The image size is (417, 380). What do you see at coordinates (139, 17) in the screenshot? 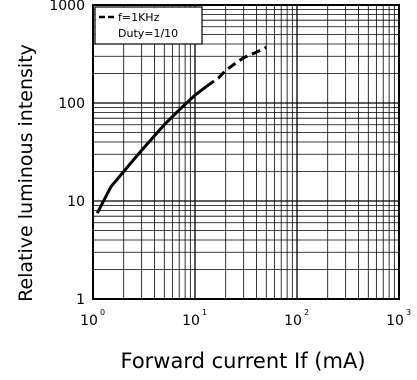
I see `legend-entry-frequency: f=1KHz` at bounding box center [139, 17].